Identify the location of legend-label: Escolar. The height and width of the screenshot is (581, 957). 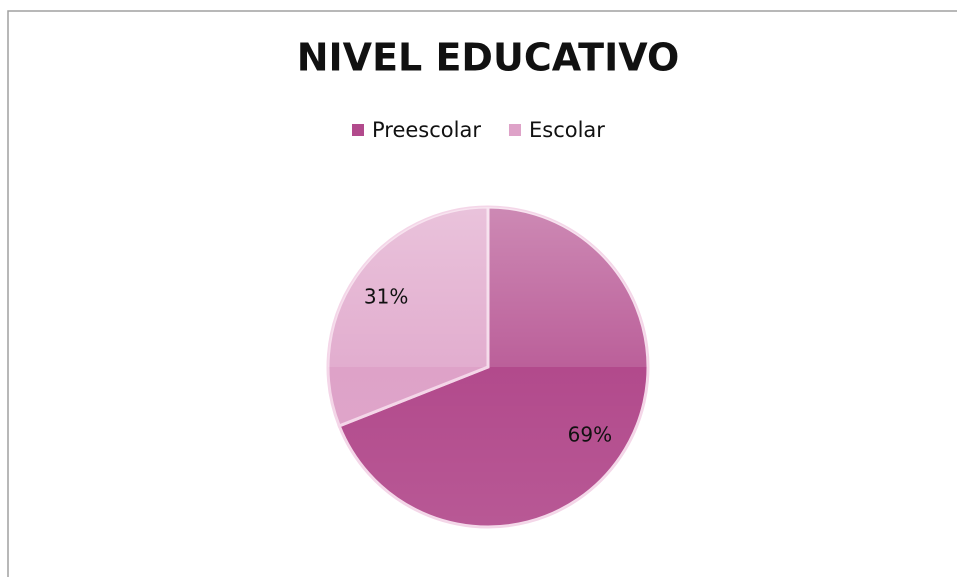
(567, 130).